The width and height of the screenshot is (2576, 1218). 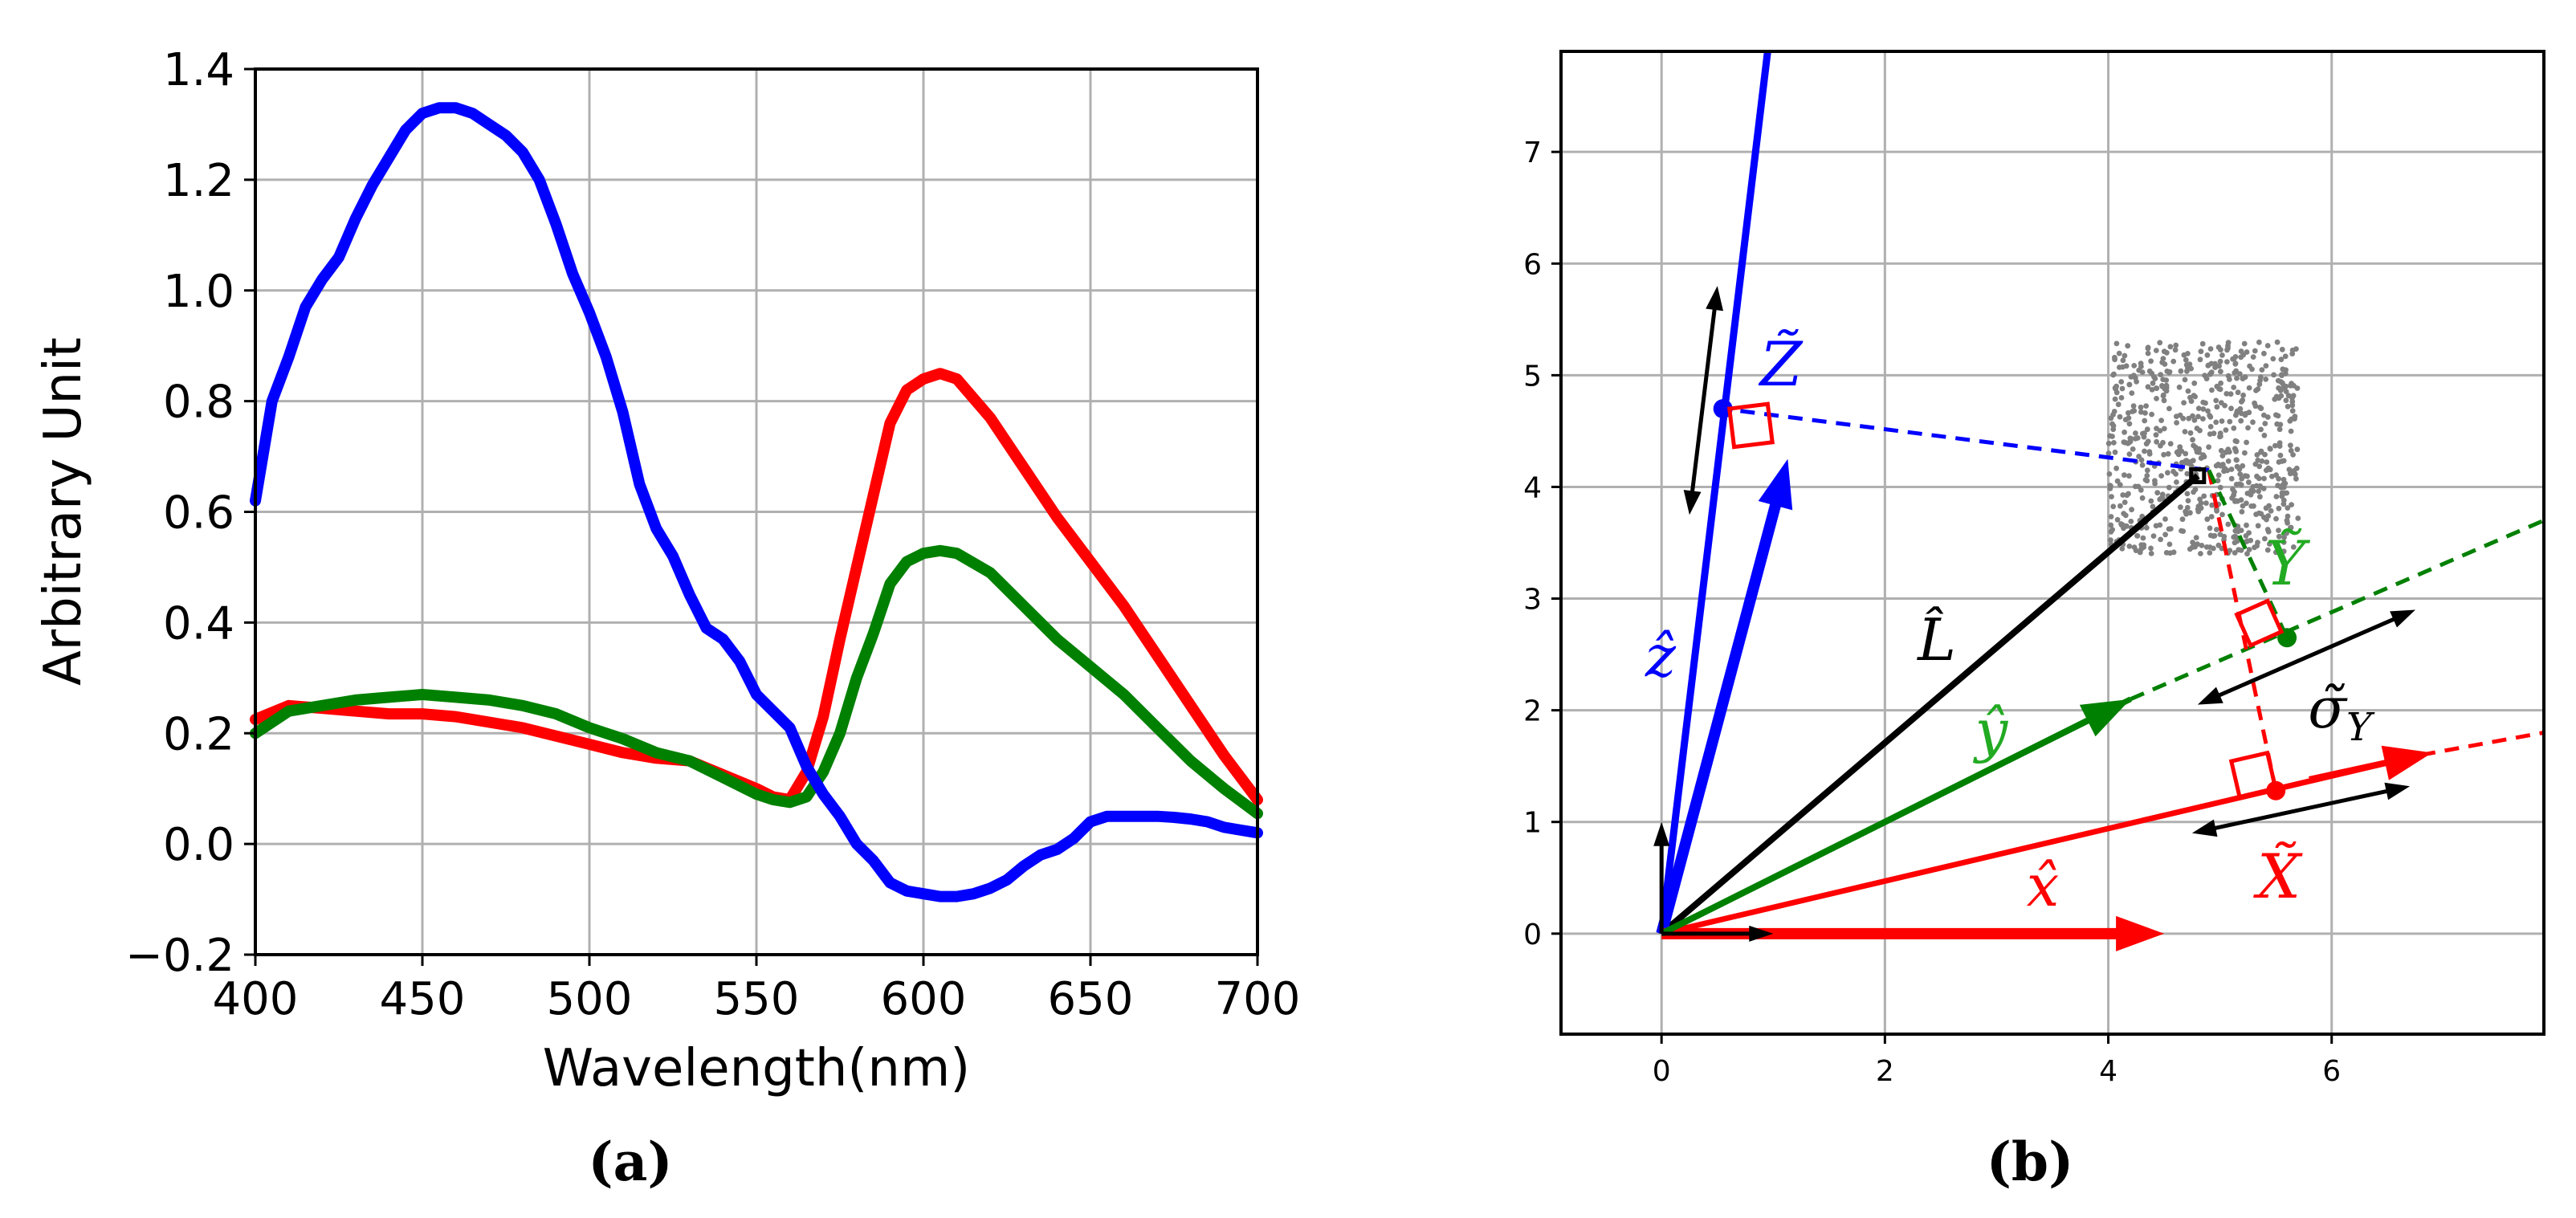 What do you see at coordinates (1885, 1071) in the screenshot?
I see `x-tick-label: 2` at bounding box center [1885, 1071].